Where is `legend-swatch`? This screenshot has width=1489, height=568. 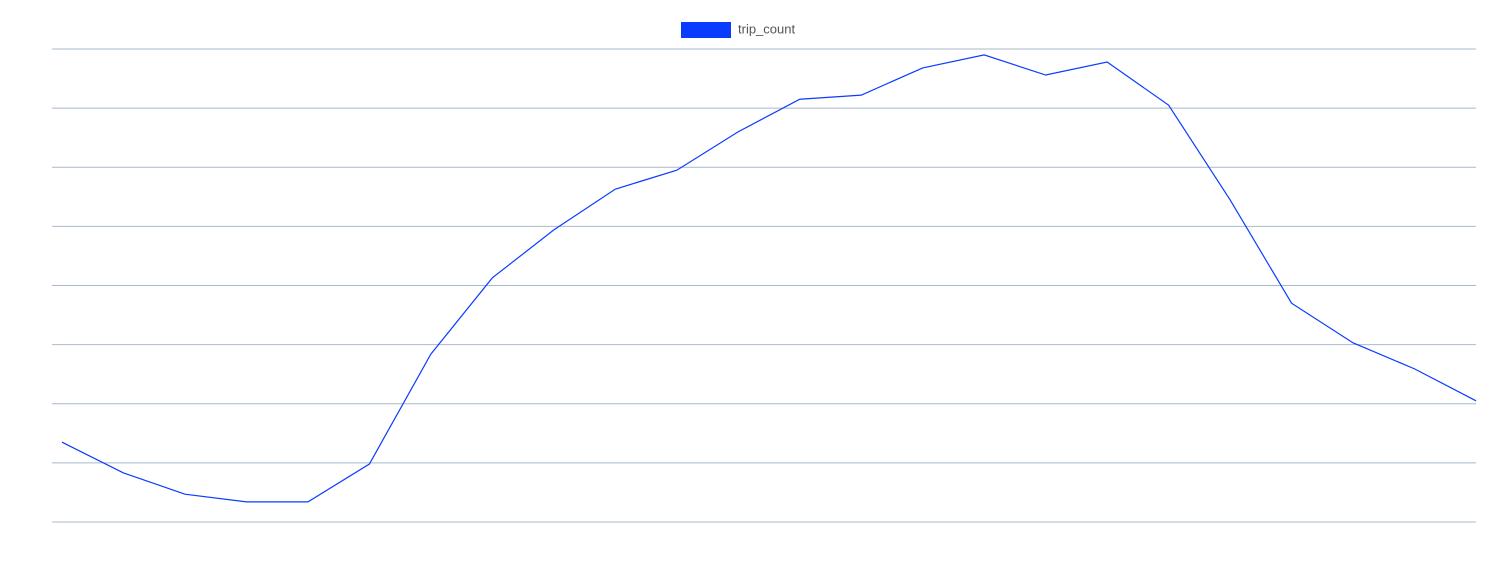 legend-swatch is located at coordinates (706, 30).